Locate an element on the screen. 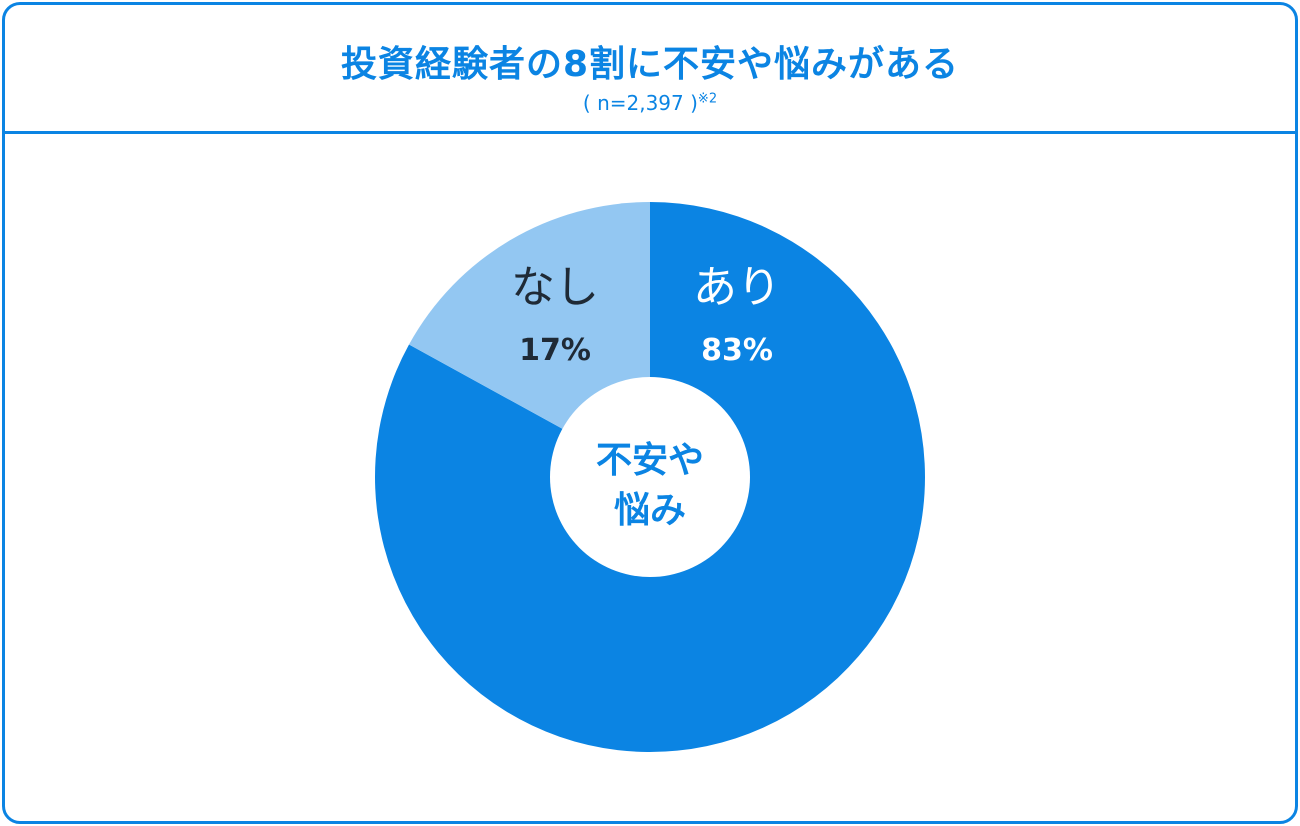 Image resolution: width=1300 pixels, height=826 pixels. sample-size: ( n=2,397 )※2 is located at coordinates (650, 103).